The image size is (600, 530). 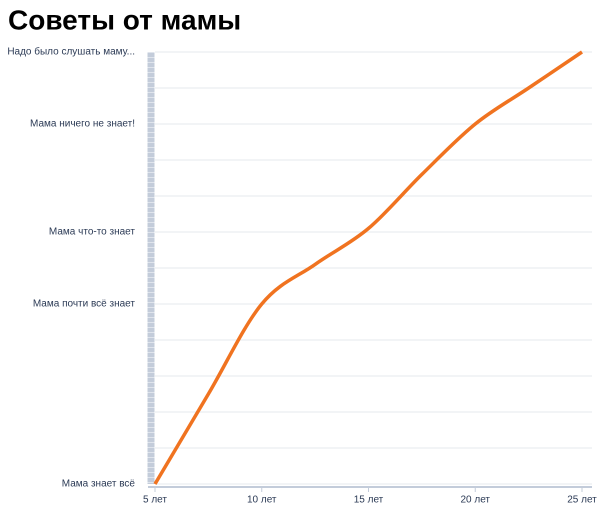 I want to click on x-tick-label: 20 лет, so click(x=475, y=500).